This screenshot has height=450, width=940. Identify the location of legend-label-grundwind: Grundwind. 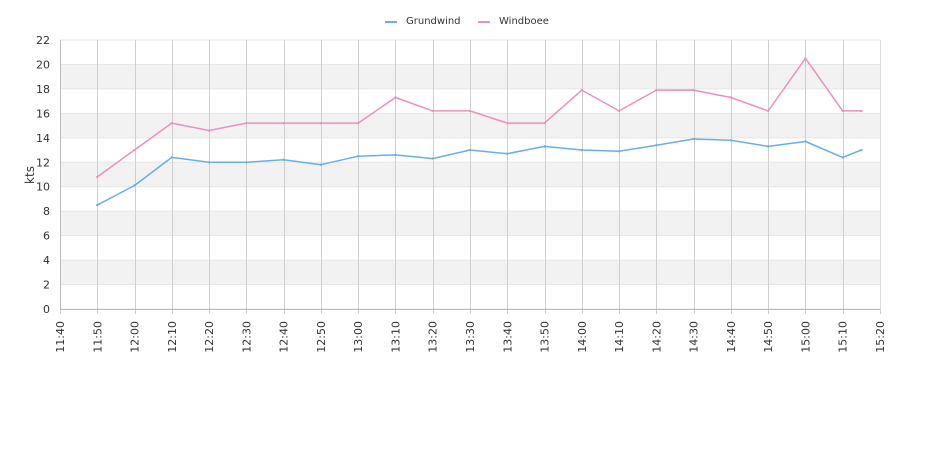
(433, 21).